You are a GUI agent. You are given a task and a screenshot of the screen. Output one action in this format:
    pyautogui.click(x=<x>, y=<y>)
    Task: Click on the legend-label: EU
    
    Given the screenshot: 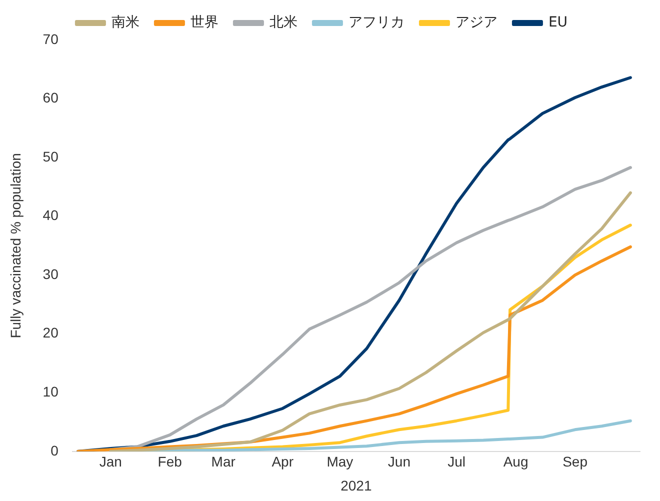 What is the action you would take?
    pyautogui.click(x=558, y=22)
    